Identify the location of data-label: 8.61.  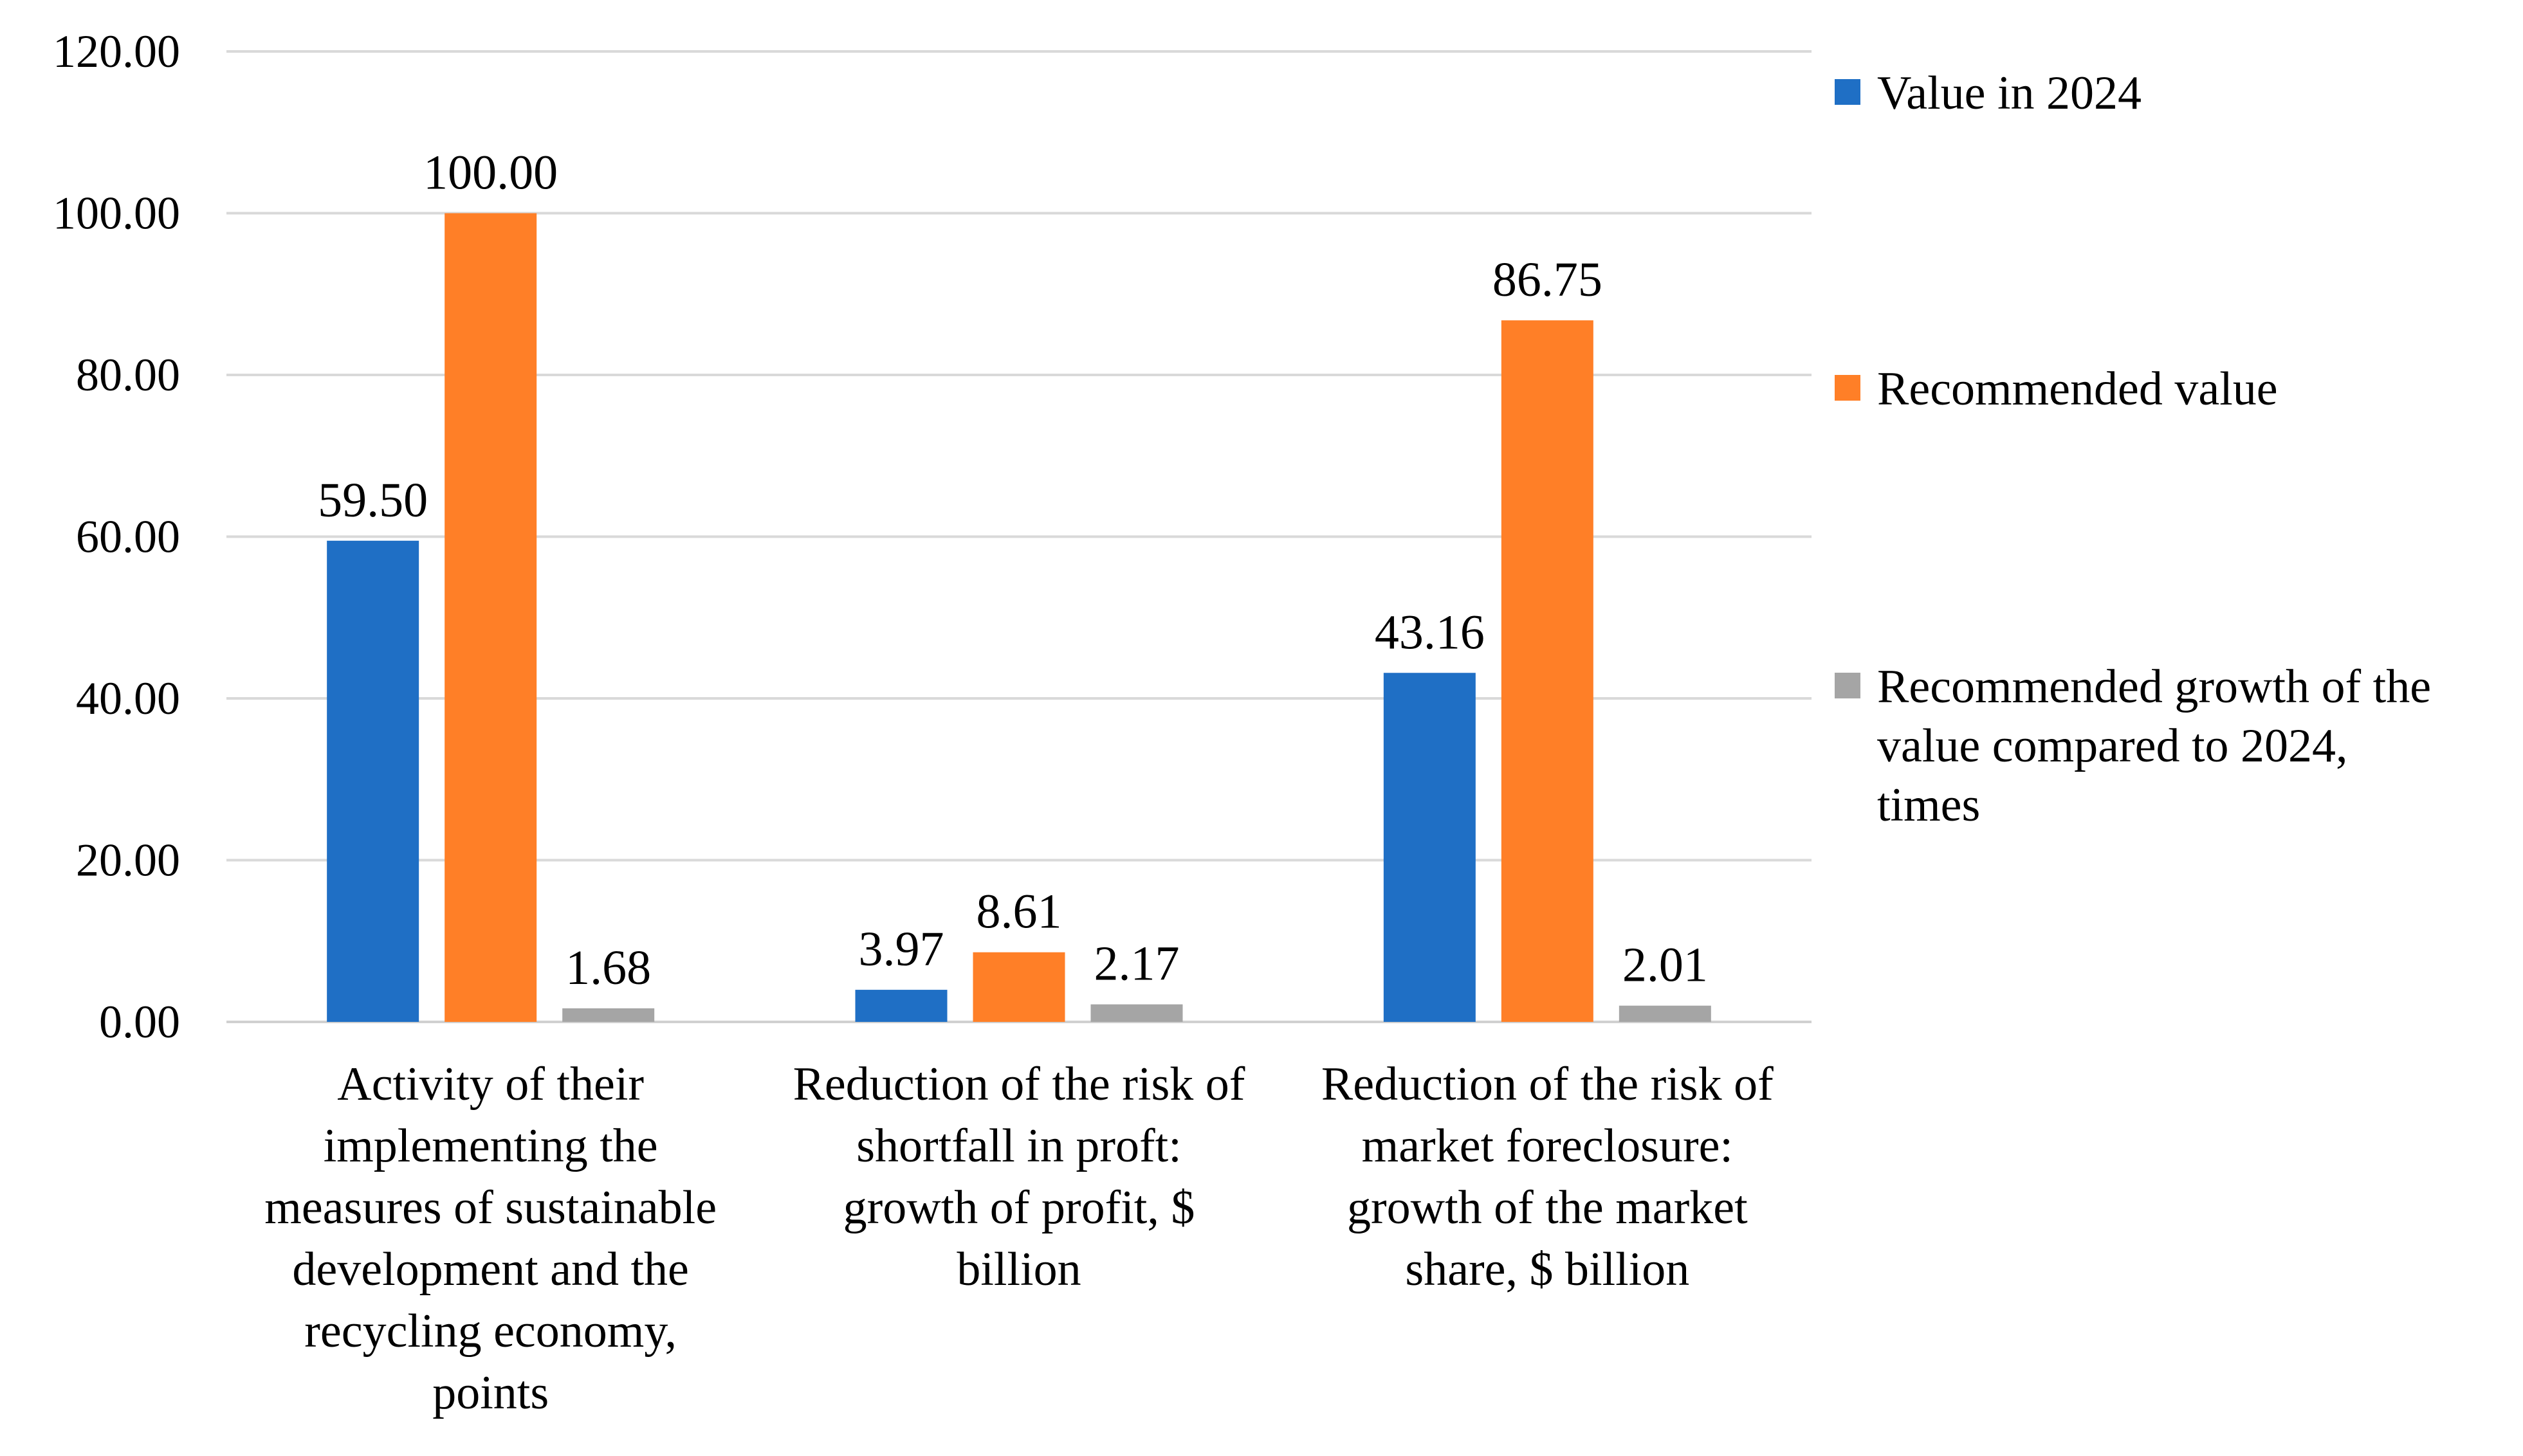
(1019, 912).